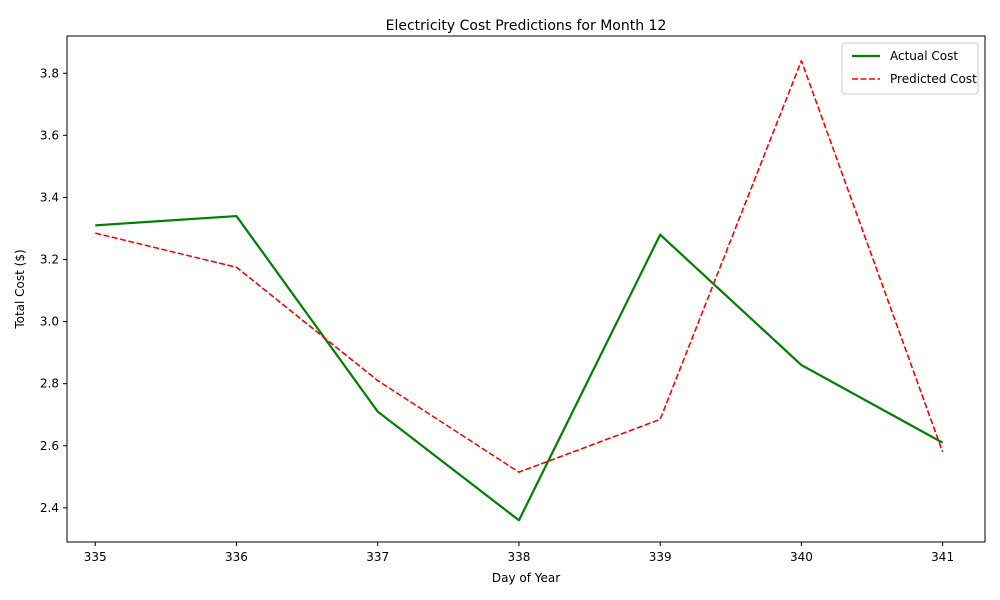  I want to click on x-axis-ticks: 335 336 337 338 339 340 341, so click(519, 553).